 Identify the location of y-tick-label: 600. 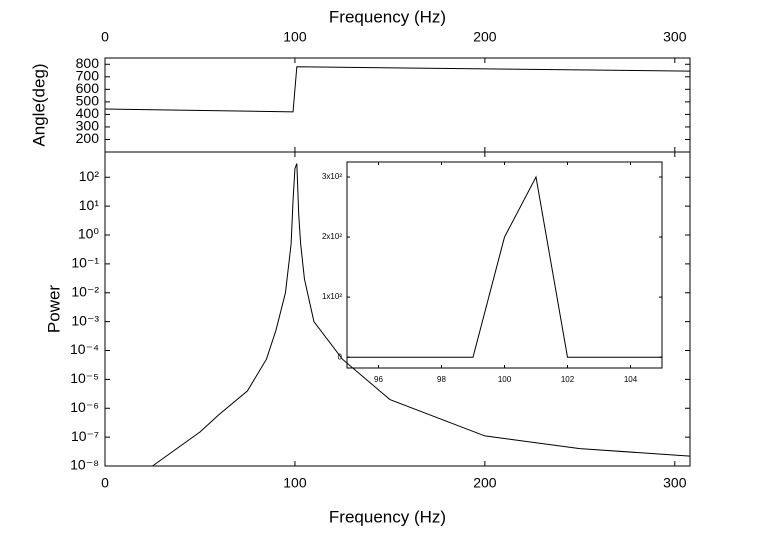
(88, 88).